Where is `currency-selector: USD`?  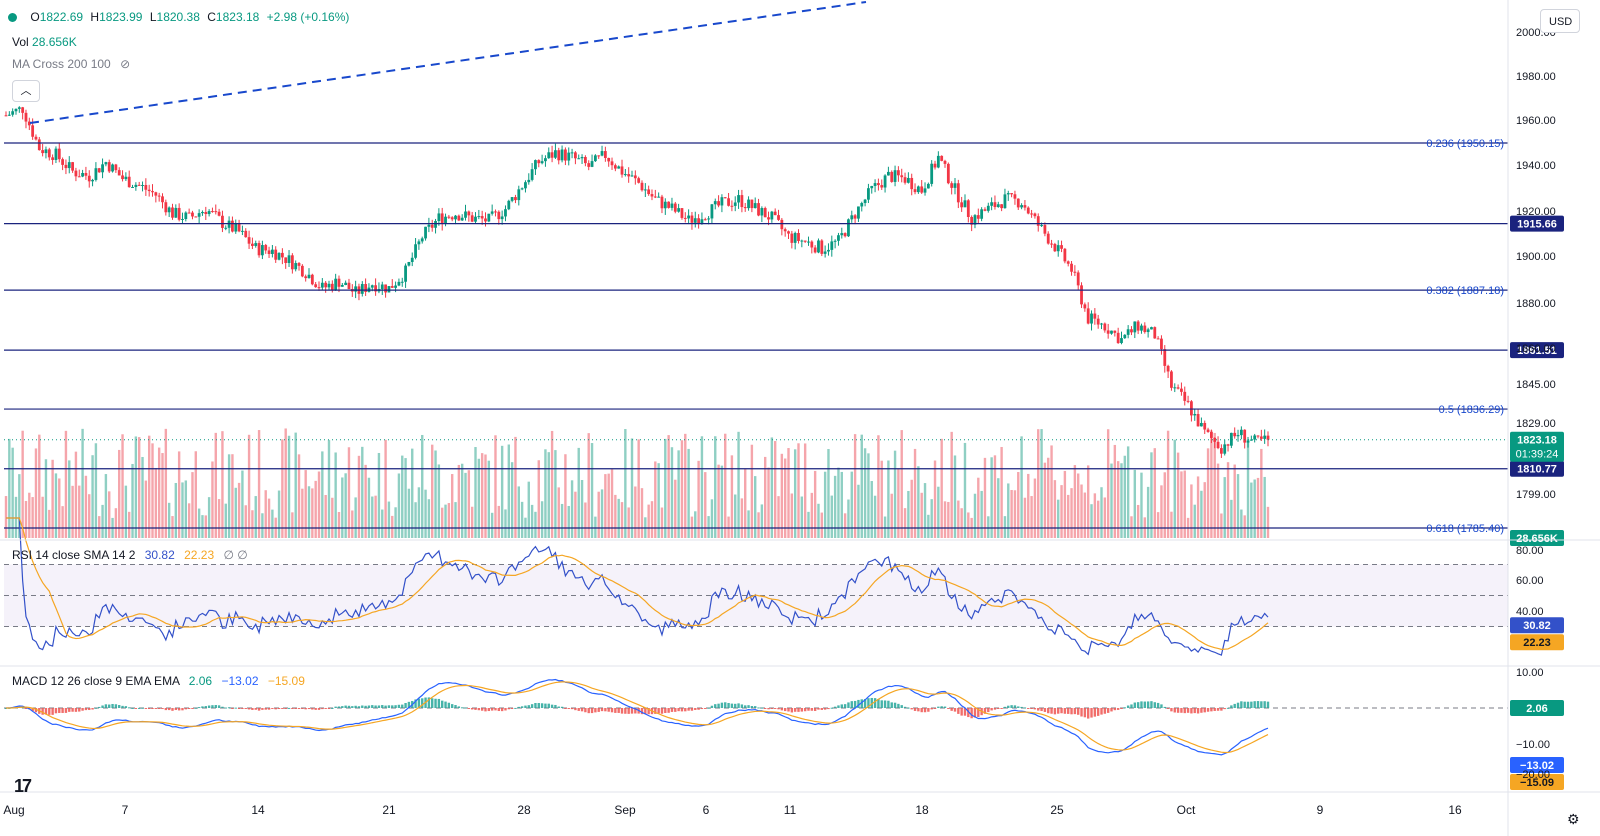
currency-selector: USD is located at coordinates (1560, 21).